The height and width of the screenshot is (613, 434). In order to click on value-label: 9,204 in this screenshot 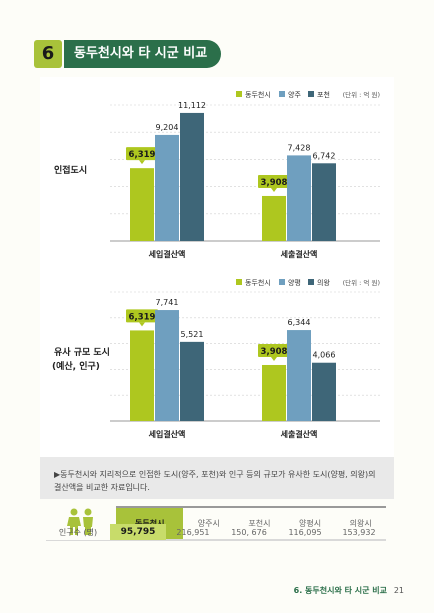, I will do `click(167, 127)`.